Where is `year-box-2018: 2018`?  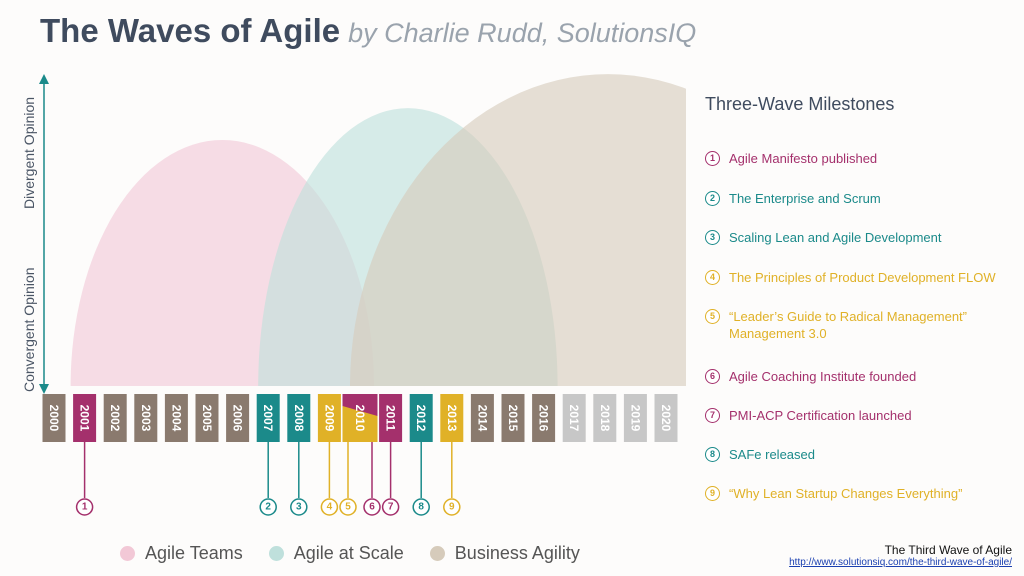
year-box-2018: 2018 is located at coordinates (605, 418).